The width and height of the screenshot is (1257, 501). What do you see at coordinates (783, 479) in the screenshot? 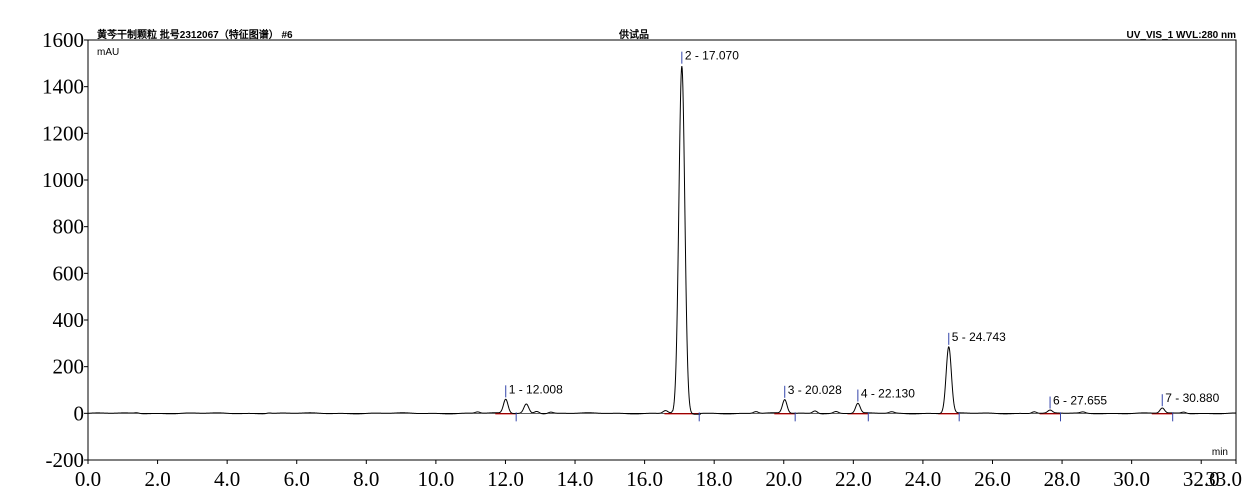
I see `x-tick-label: 20.0` at bounding box center [783, 479].